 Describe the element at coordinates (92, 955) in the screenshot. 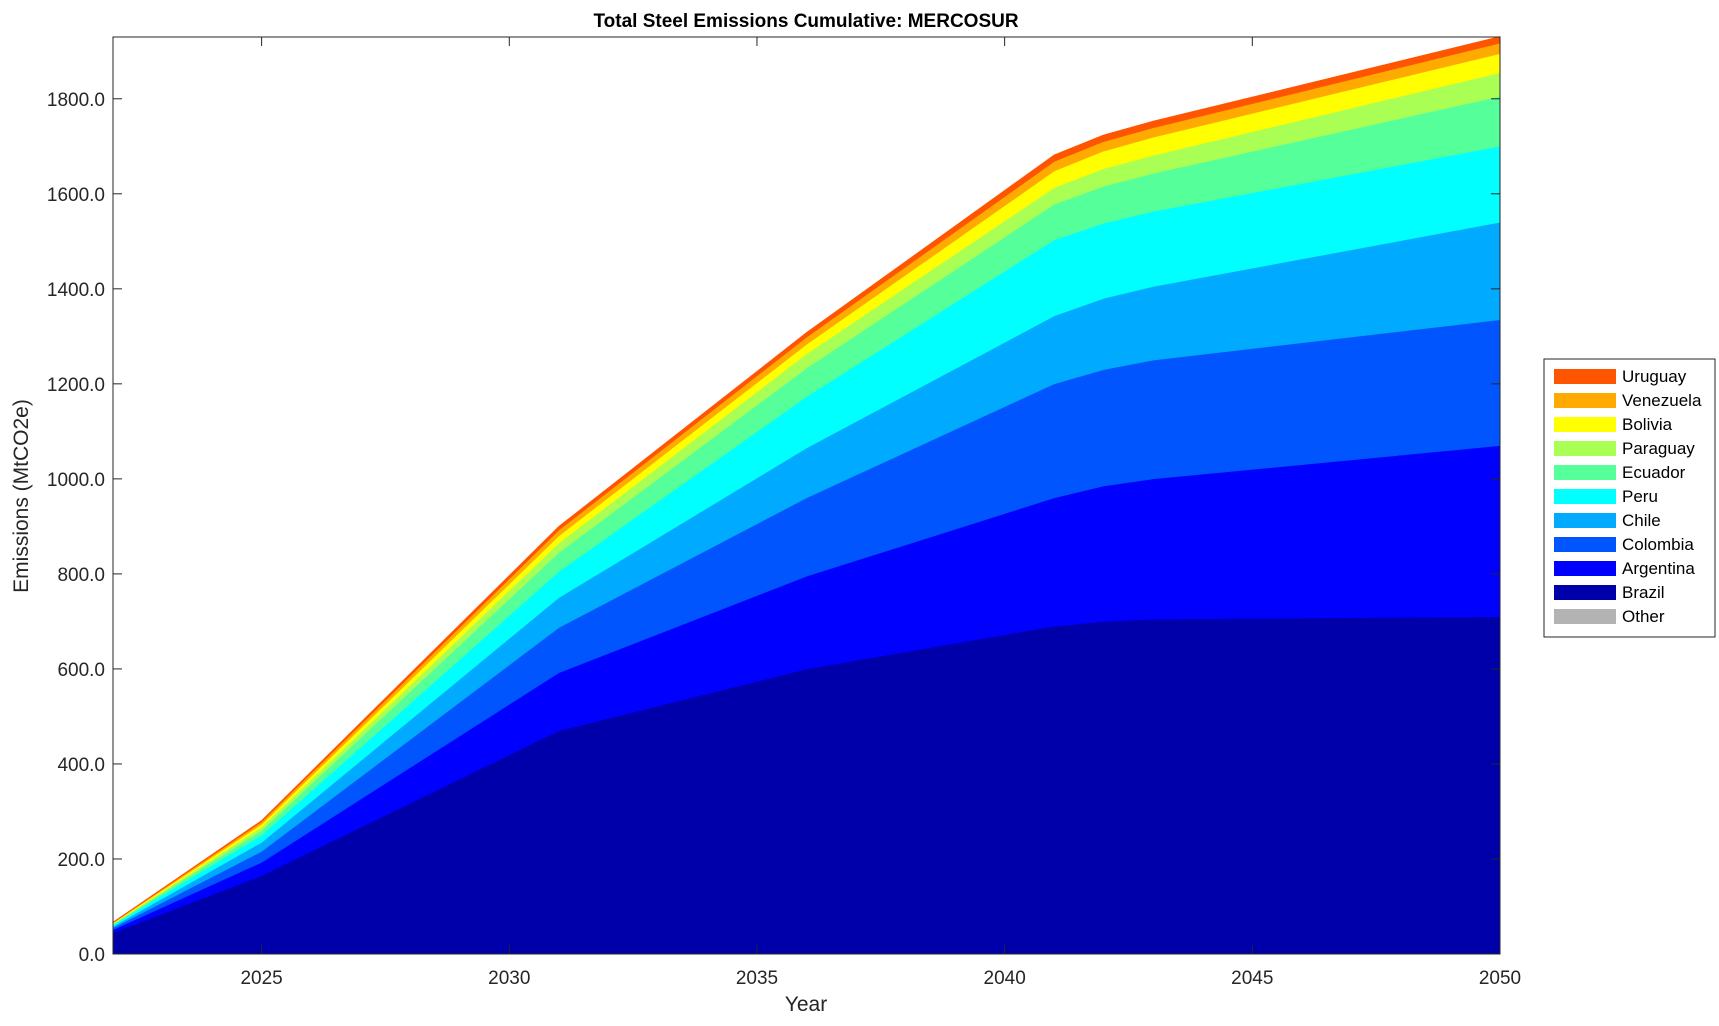

I see `y-tick-label: 0.0` at that location.